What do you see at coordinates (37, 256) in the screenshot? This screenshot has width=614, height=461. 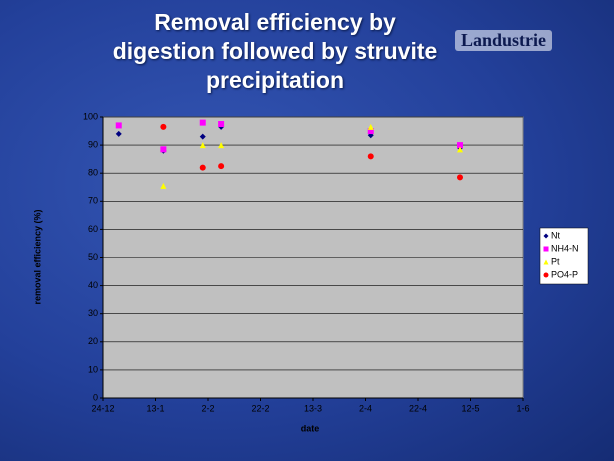 I see `y-axis-label: removal efficiency (%)` at bounding box center [37, 256].